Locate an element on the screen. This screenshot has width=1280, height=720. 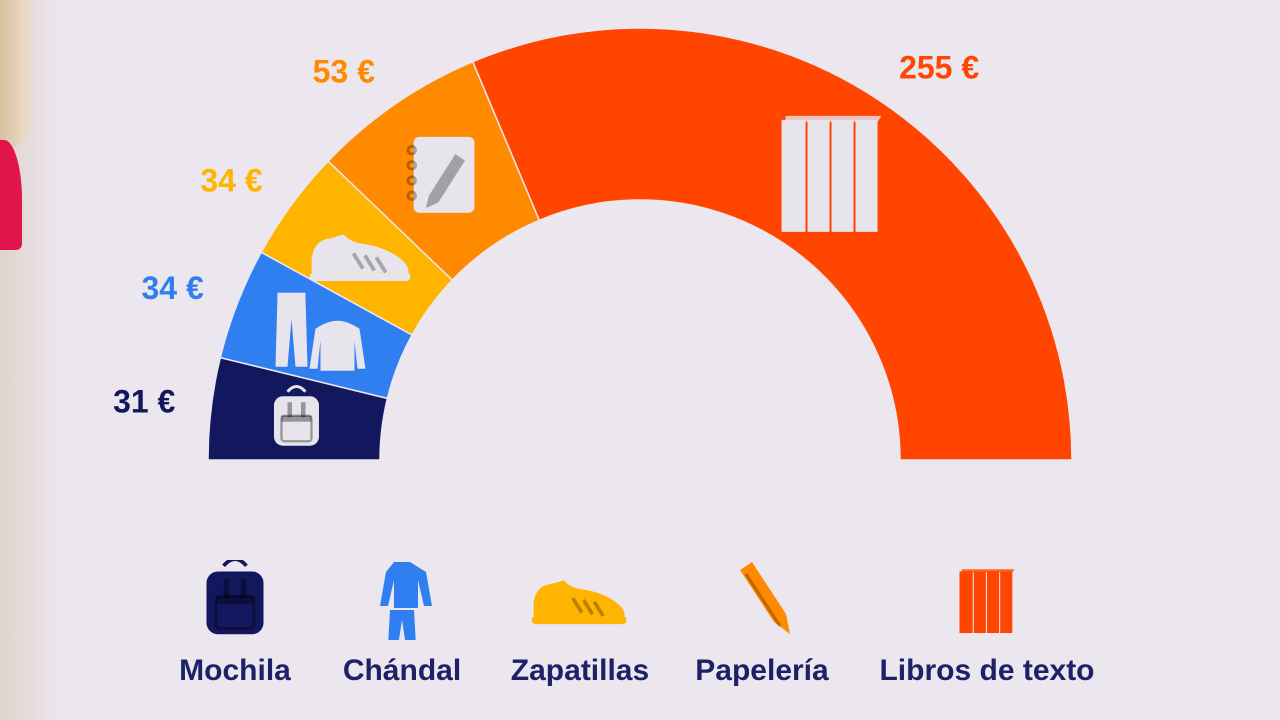
notebook-pencil-icon is located at coordinates (441, 175).